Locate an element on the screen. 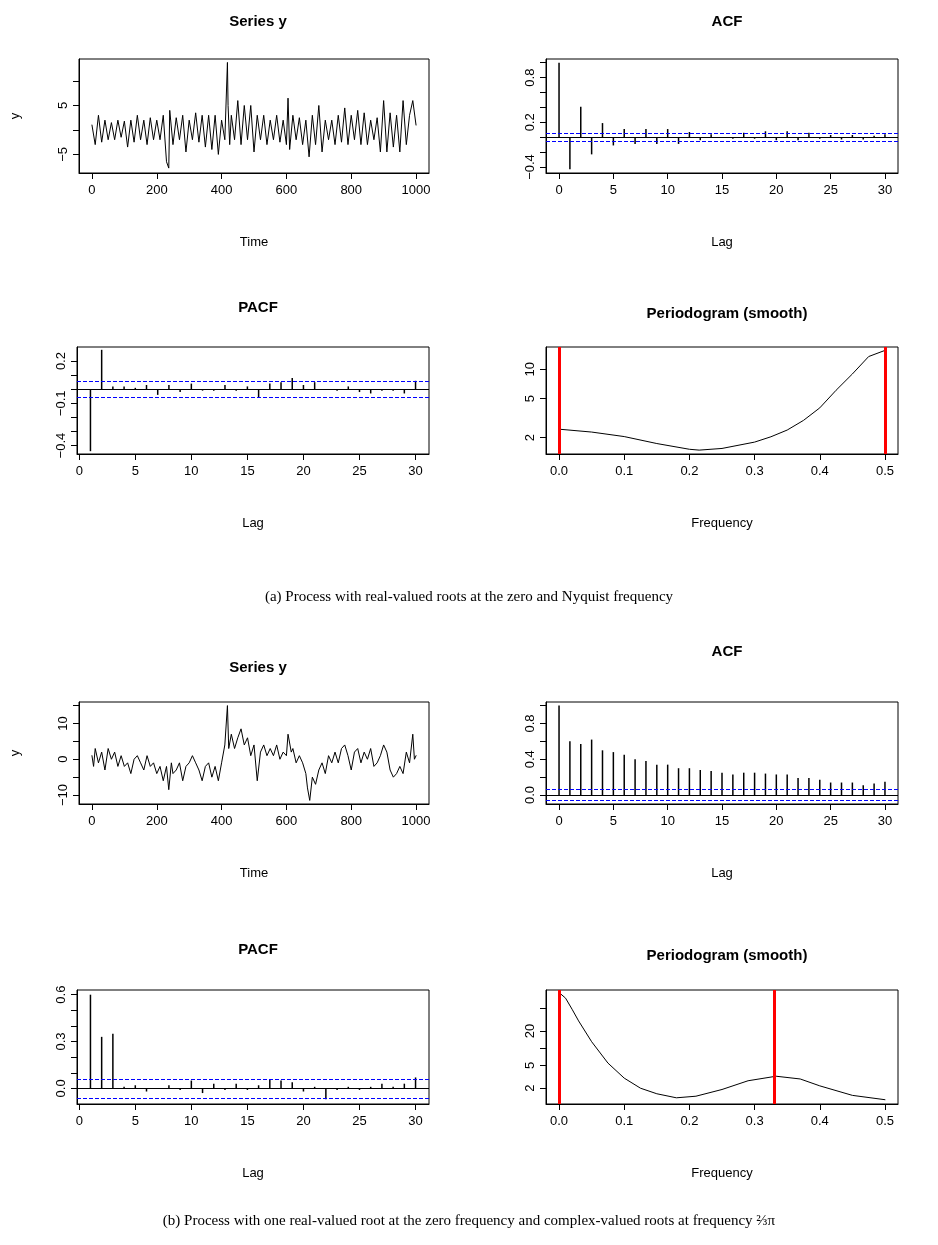 This screenshot has height=1245, width=938. text: (b) Process with one real-valued root at the zero frequency and complex-valued roots at frequency ⅔π is located at coordinates (469, 1220).